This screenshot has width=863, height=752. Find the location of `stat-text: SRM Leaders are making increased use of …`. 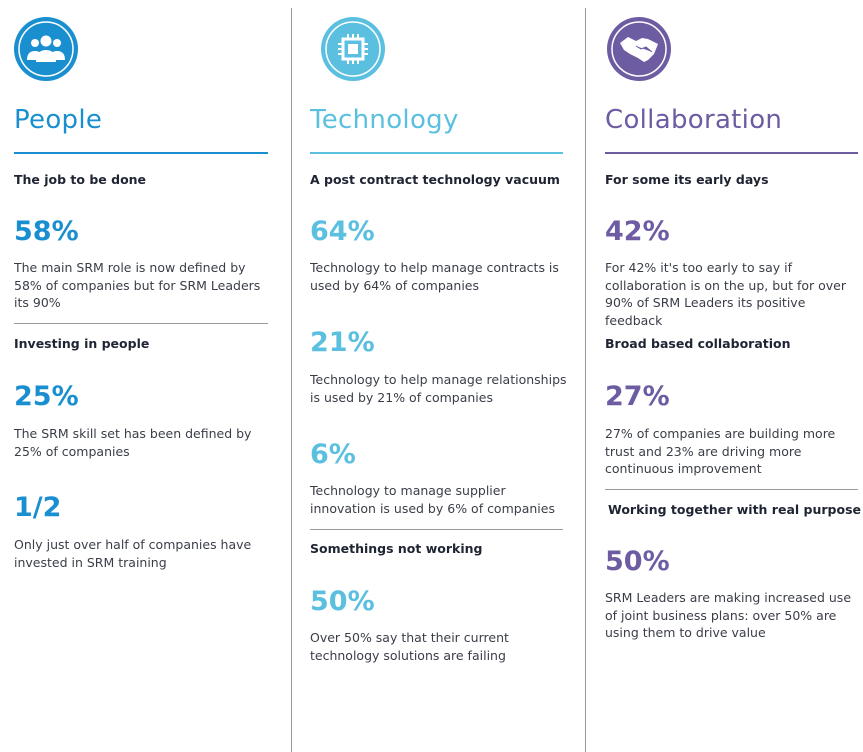

stat-text: SRM Leaders are making increased use of … is located at coordinates (728, 615).